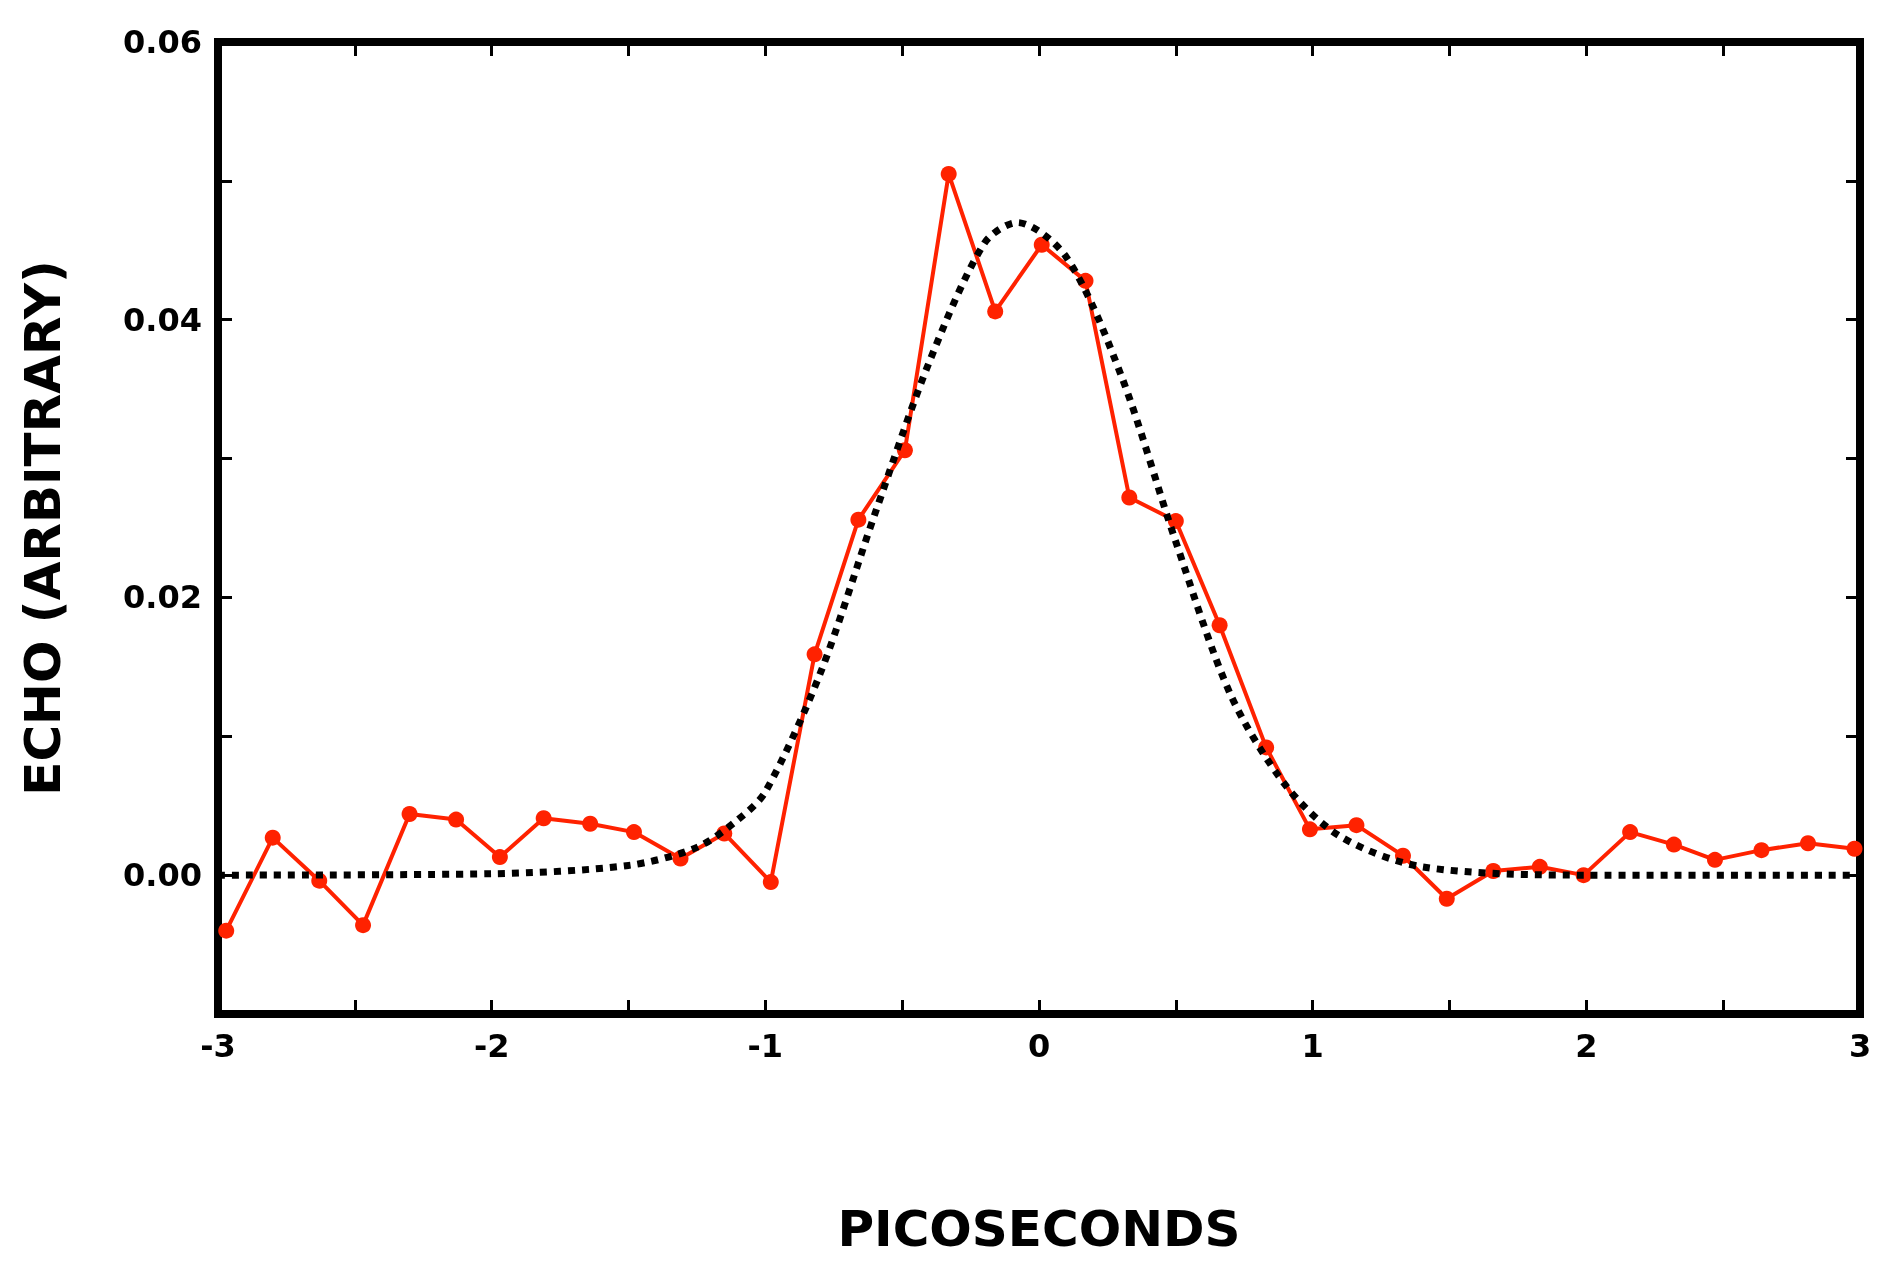  Describe the element at coordinates (162, 875) in the screenshot. I see `y-tick-label: 0.00` at that location.